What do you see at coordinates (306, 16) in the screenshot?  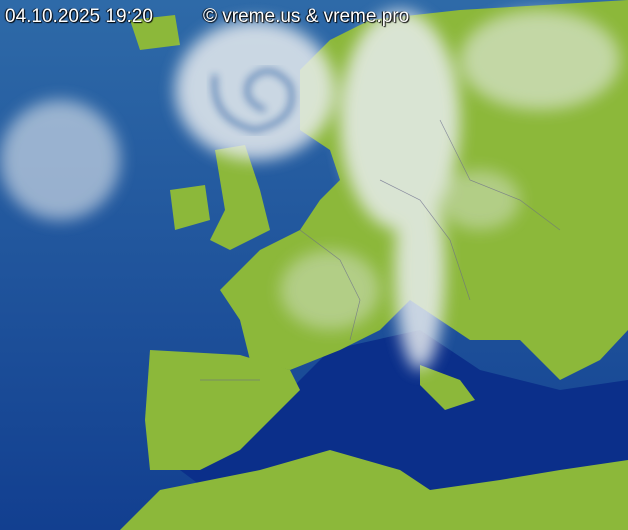 I see `copyright-label: © vreme.us & vreme.pro` at bounding box center [306, 16].